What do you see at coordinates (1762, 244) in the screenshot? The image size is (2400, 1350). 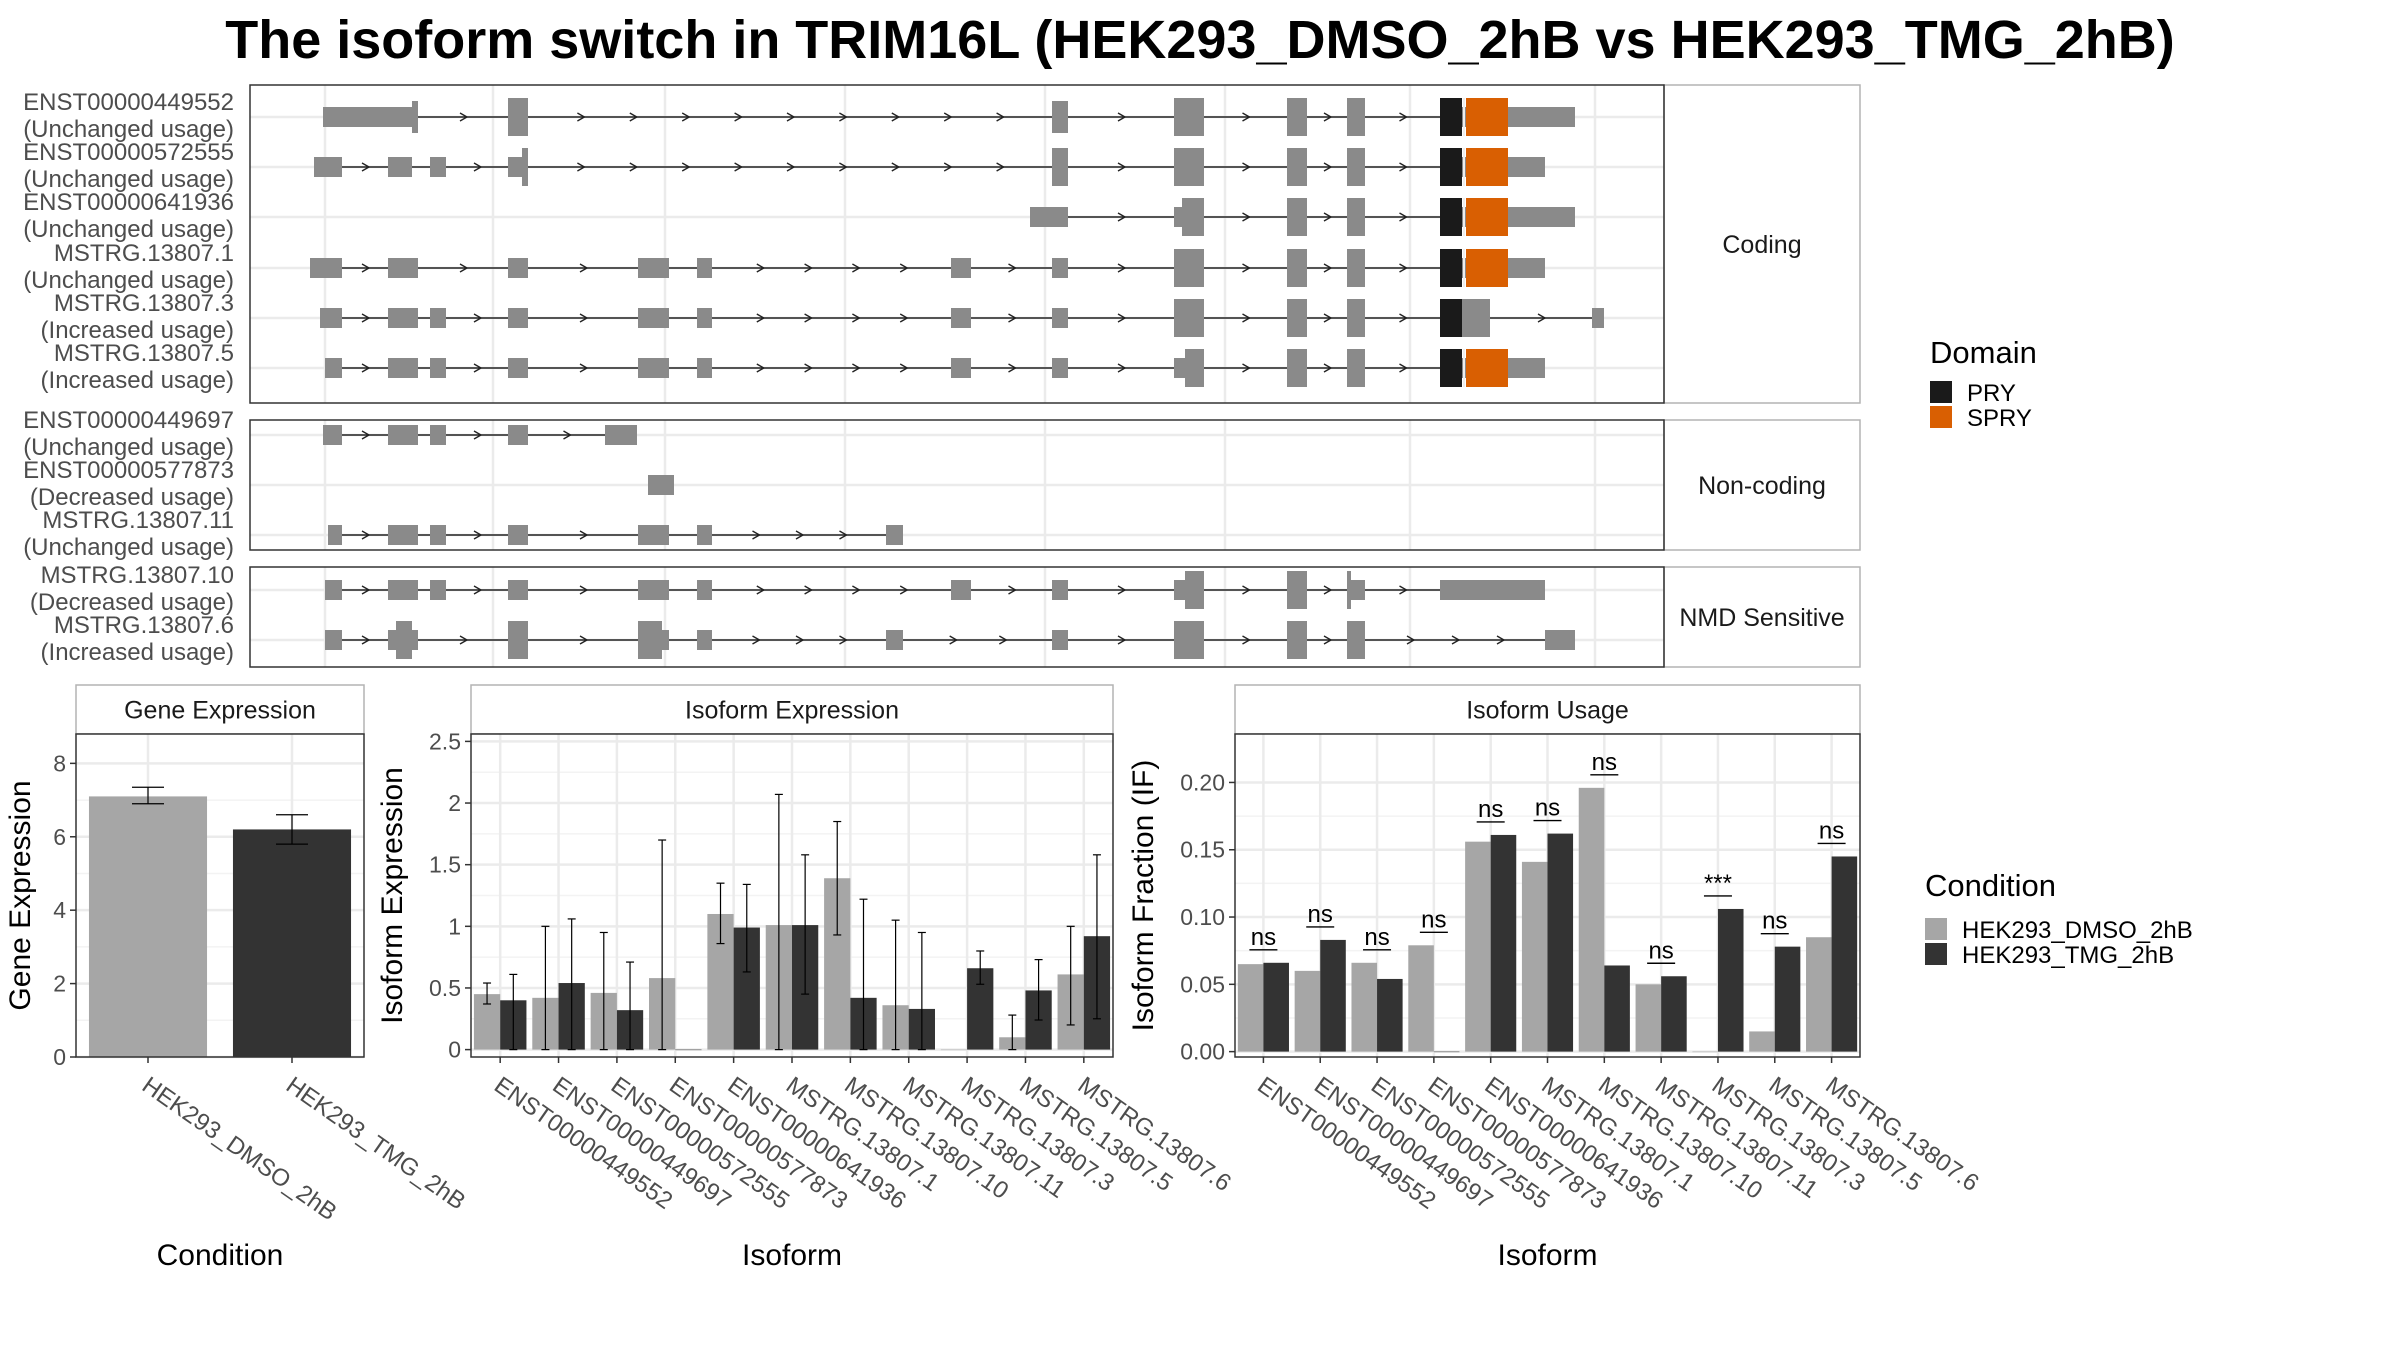 I see `facet-strip` at bounding box center [1762, 244].